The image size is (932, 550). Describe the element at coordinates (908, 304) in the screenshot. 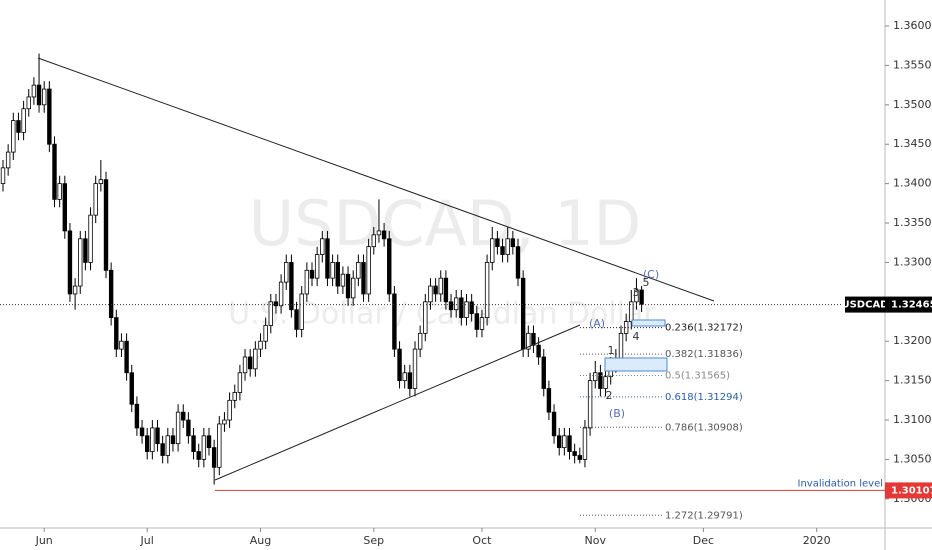

I see `price-tag` at that location.